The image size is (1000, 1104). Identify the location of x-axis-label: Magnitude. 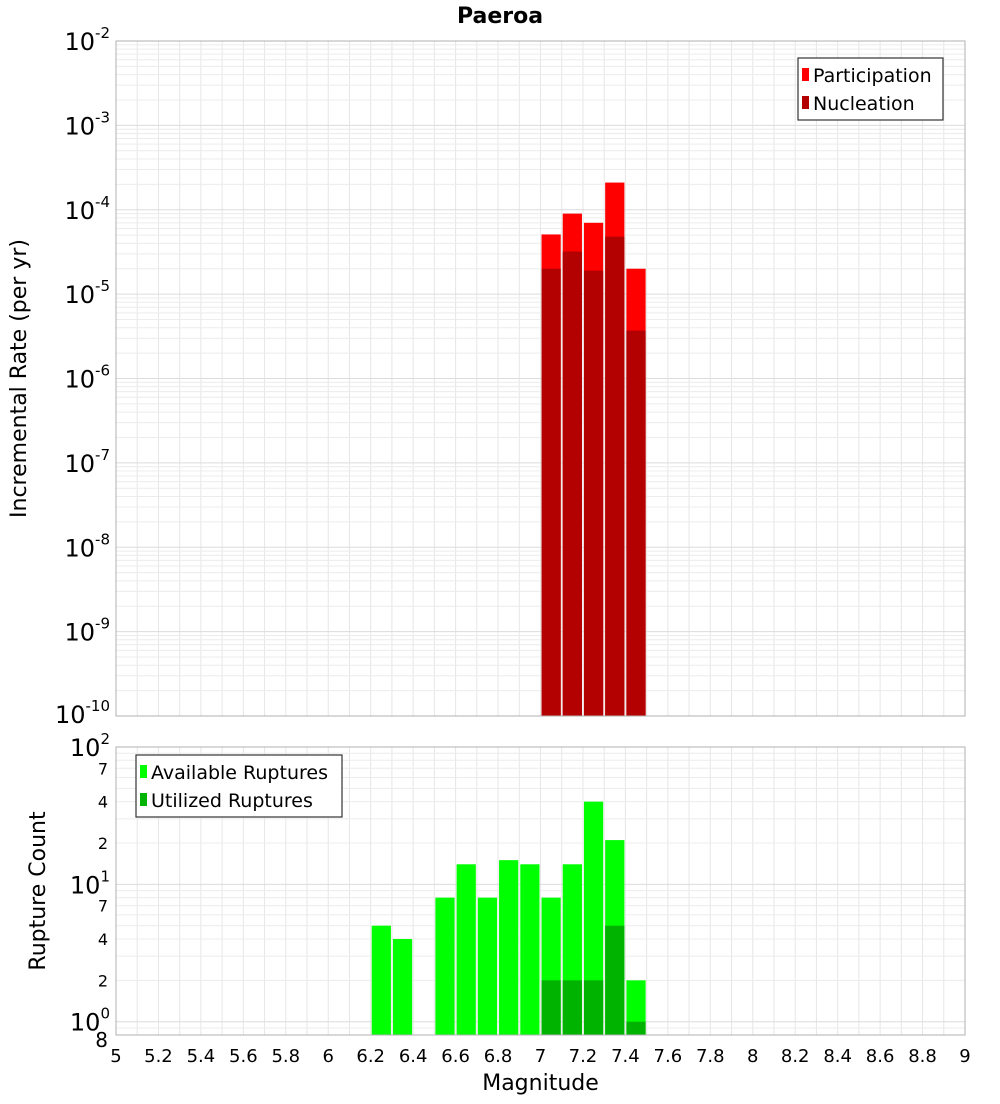
(540, 1083).